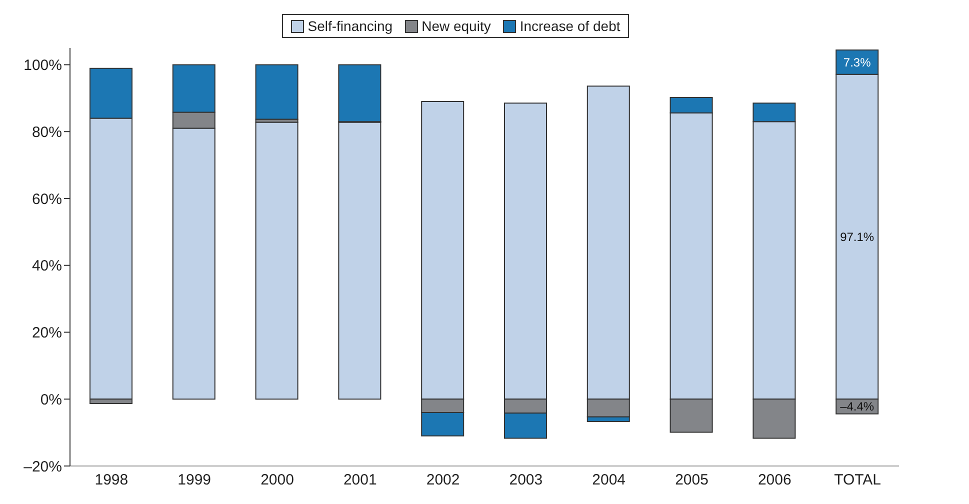  Describe the element at coordinates (47, 132) in the screenshot. I see `y-tick-label: 80%` at that location.